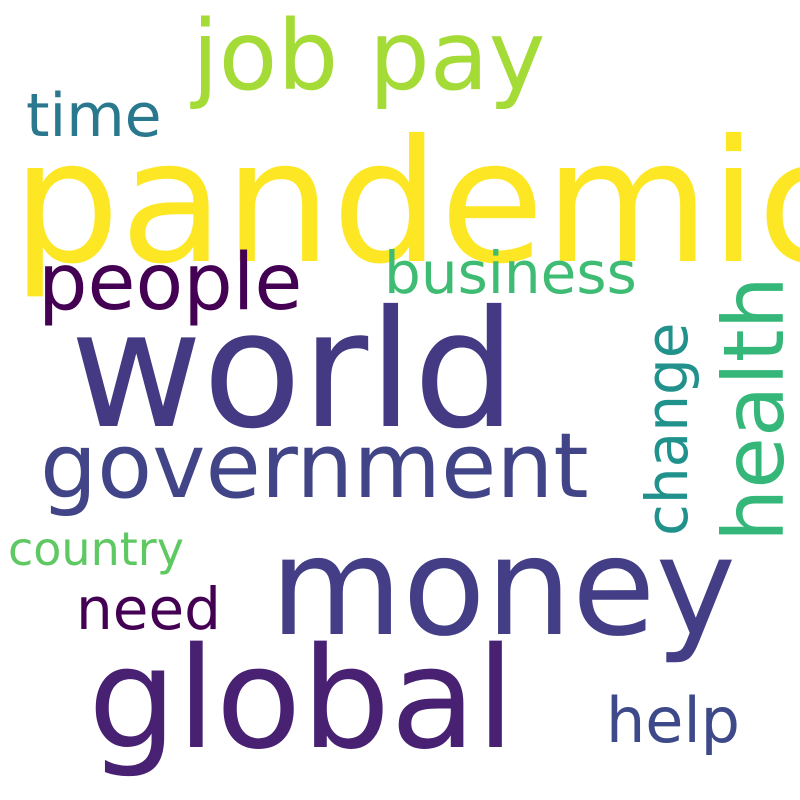 The height and width of the screenshot is (800, 800). What do you see at coordinates (369, 56) in the screenshot?
I see `word-job-pay: job pay` at bounding box center [369, 56].